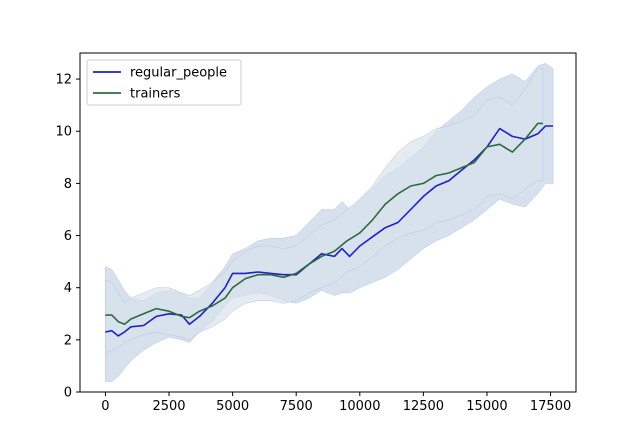 Image resolution: width=640 pixels, height=441 pixels. What do you see at coordinates (63, 132) in the screenshot?
I see `y-tick-label: 10` at bounding box center [63, 132].